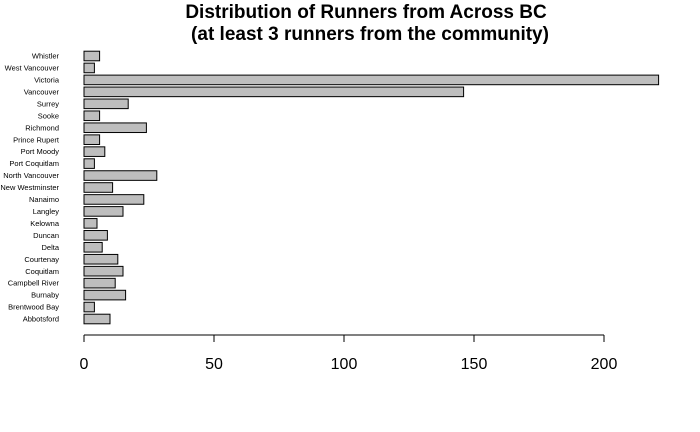 The width and height of the screenshot is (700, 432). What do you see at coordinates (84, 364) in the screenshot?
I see `x-tick-label: 0` at bounding box center [84, 364].